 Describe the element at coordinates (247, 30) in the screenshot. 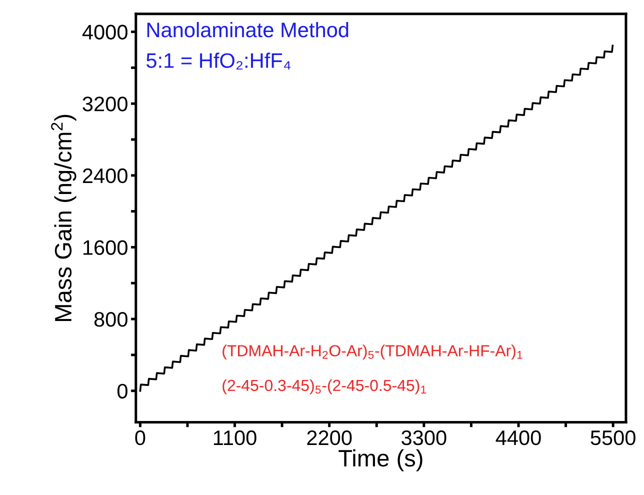

I see `chart-title: Nanolaminate Method` at that location.